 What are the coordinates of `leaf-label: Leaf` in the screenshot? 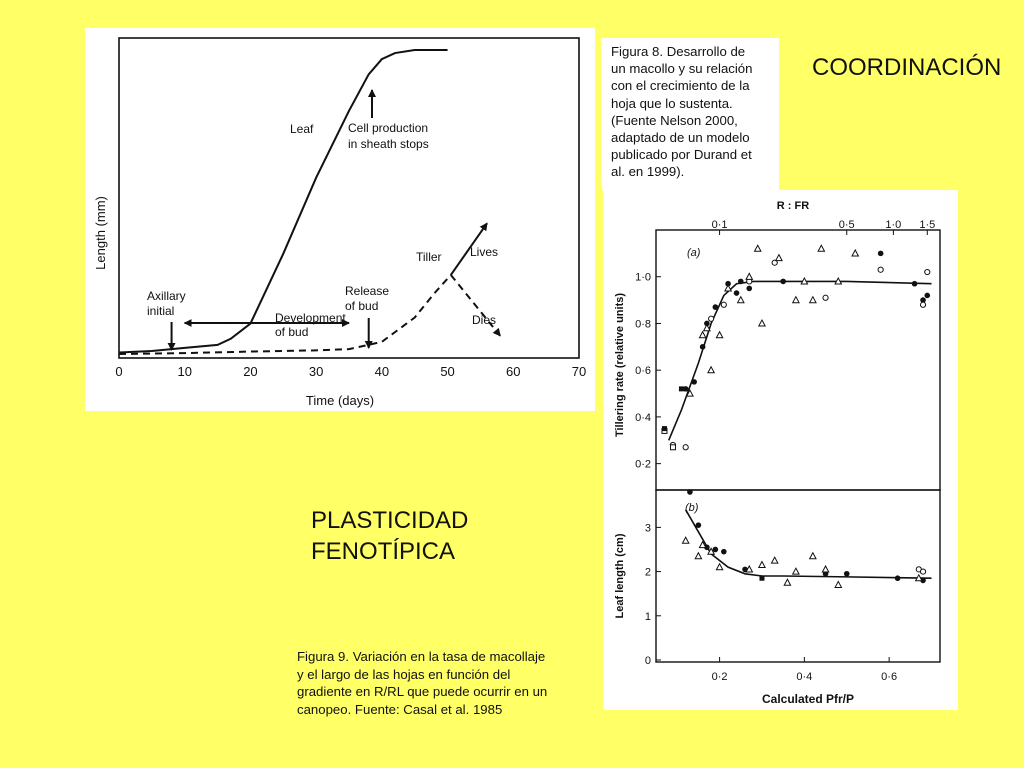 It's located at (302, 129).